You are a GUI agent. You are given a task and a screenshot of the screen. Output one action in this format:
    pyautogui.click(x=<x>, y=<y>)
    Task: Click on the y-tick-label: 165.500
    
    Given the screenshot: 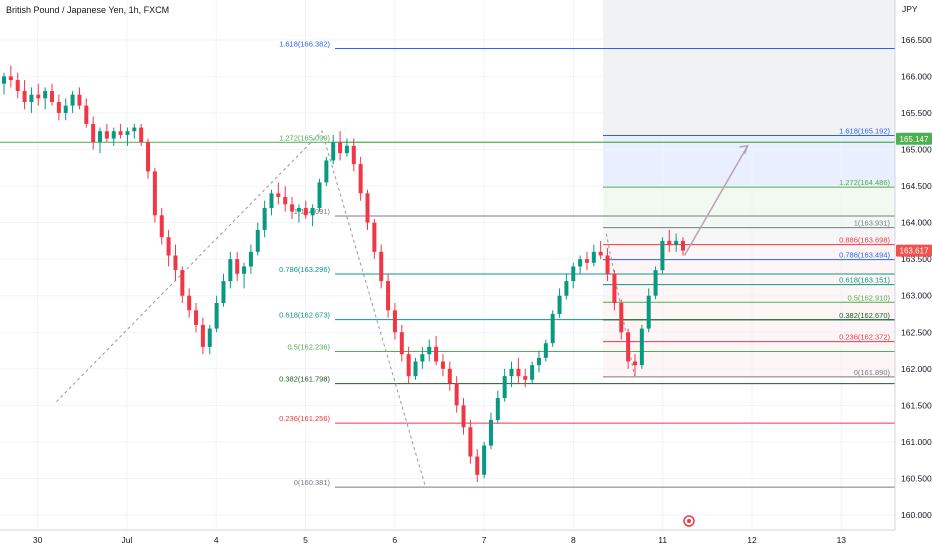 What is the action you would take?
    pyautogui.click(x=916, y=113)
    